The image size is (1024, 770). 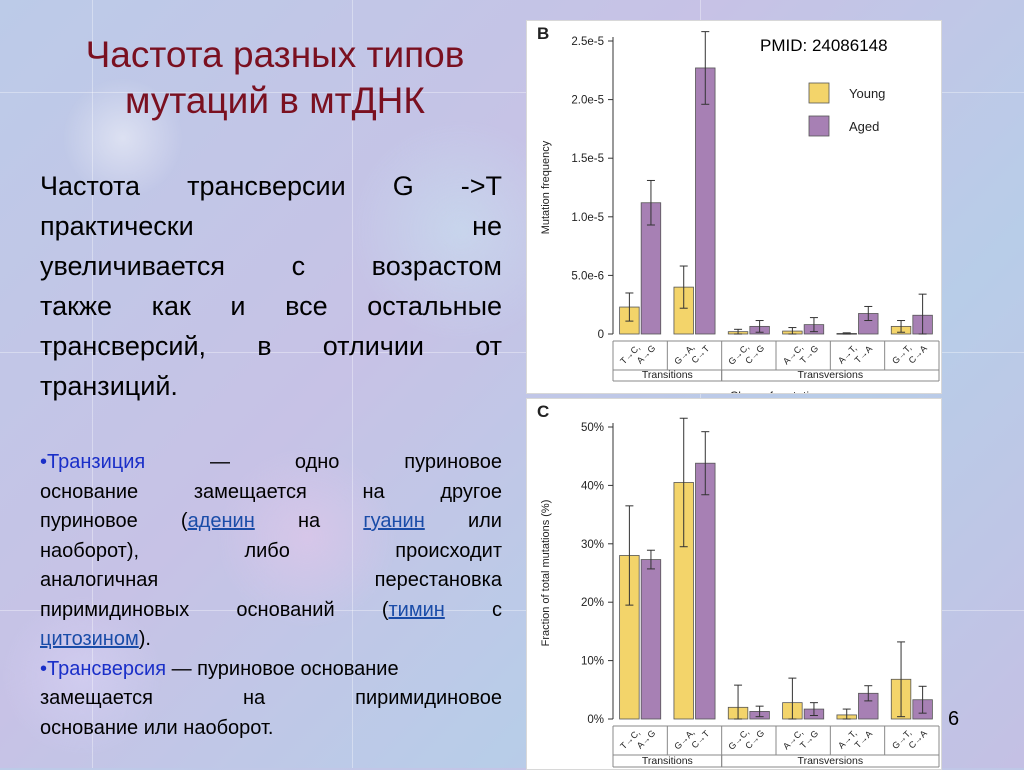 I want to click on legend-swatch-aged, so click(x=819, y=126).